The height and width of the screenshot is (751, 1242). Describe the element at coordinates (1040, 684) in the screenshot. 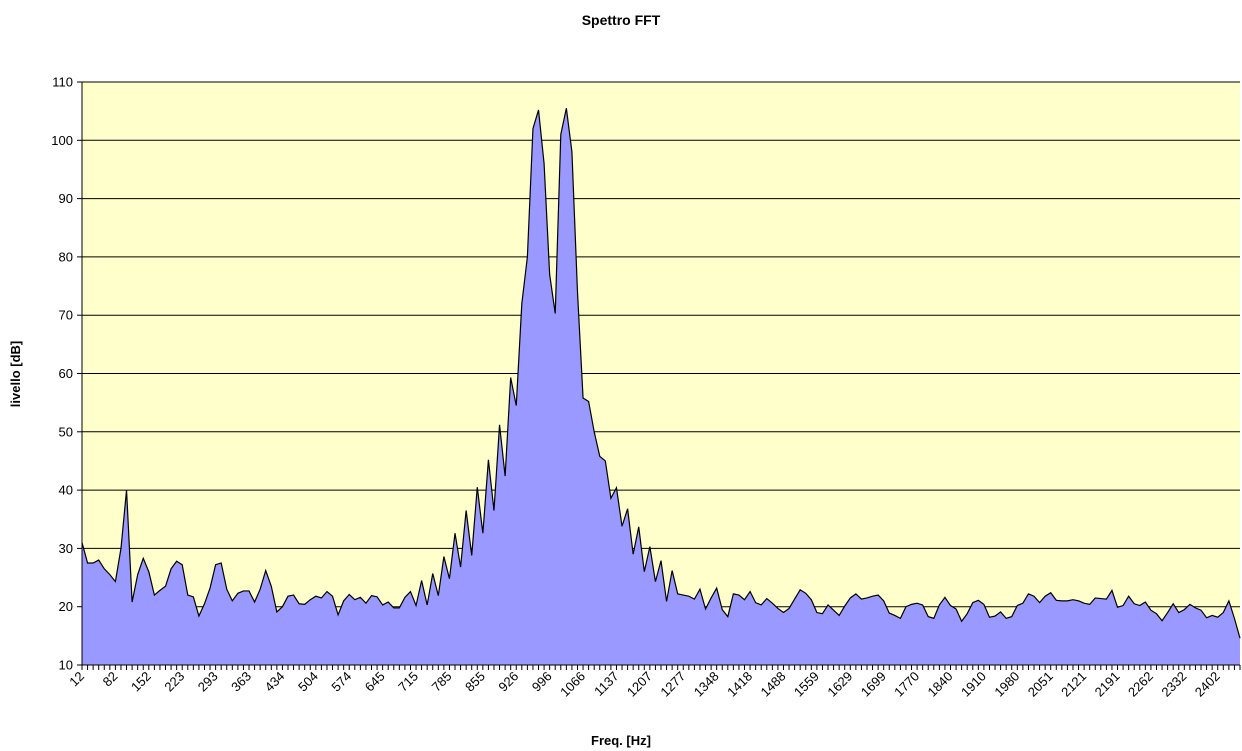

I see `x-tick-label: 2051` at that location.